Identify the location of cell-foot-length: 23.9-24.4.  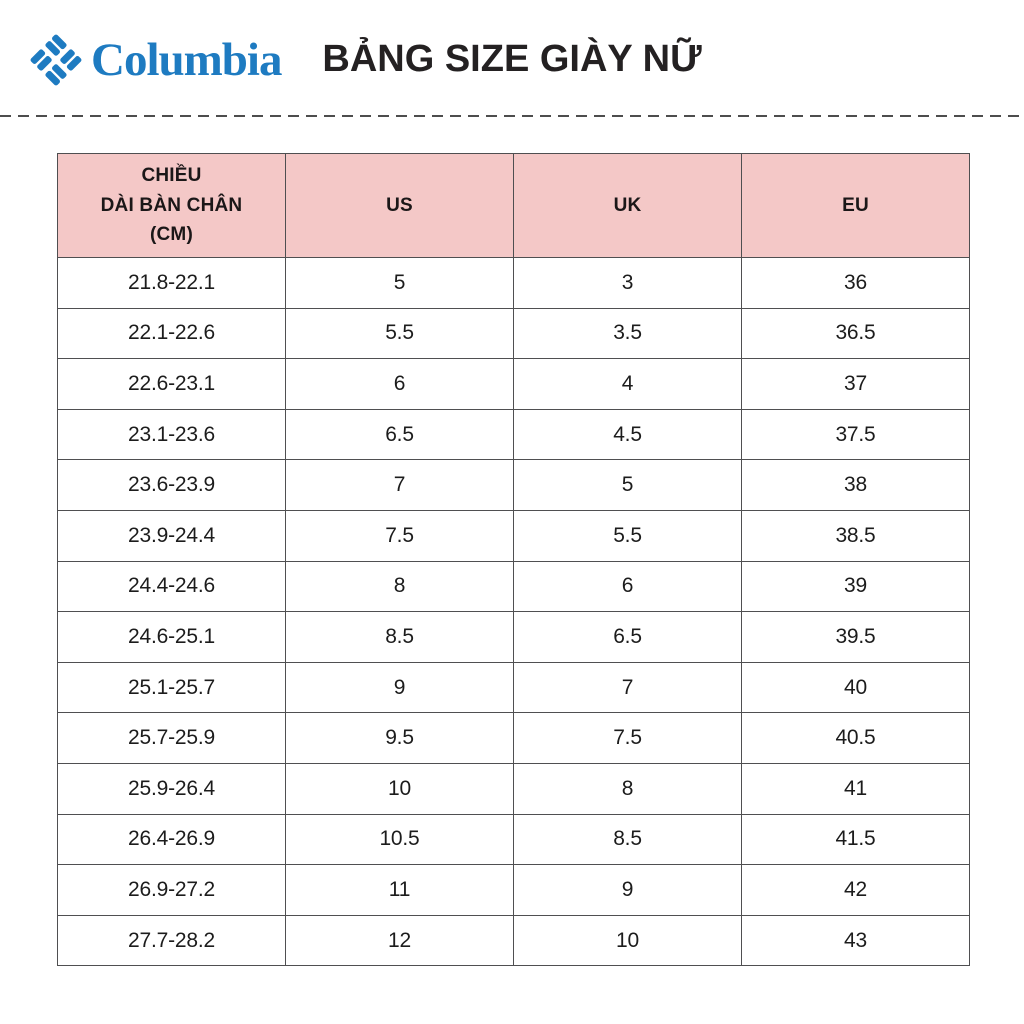
(171, 535).